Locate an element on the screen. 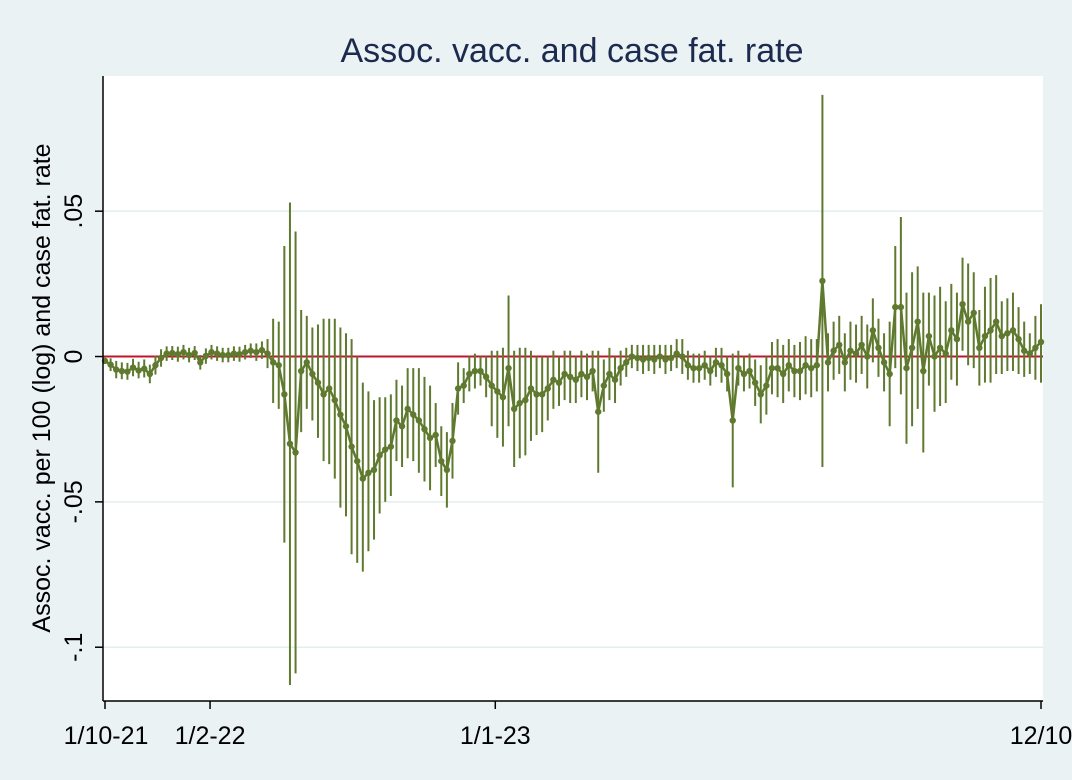  x-tick-label: 1/10-21 is located at coordinates (106, 736).